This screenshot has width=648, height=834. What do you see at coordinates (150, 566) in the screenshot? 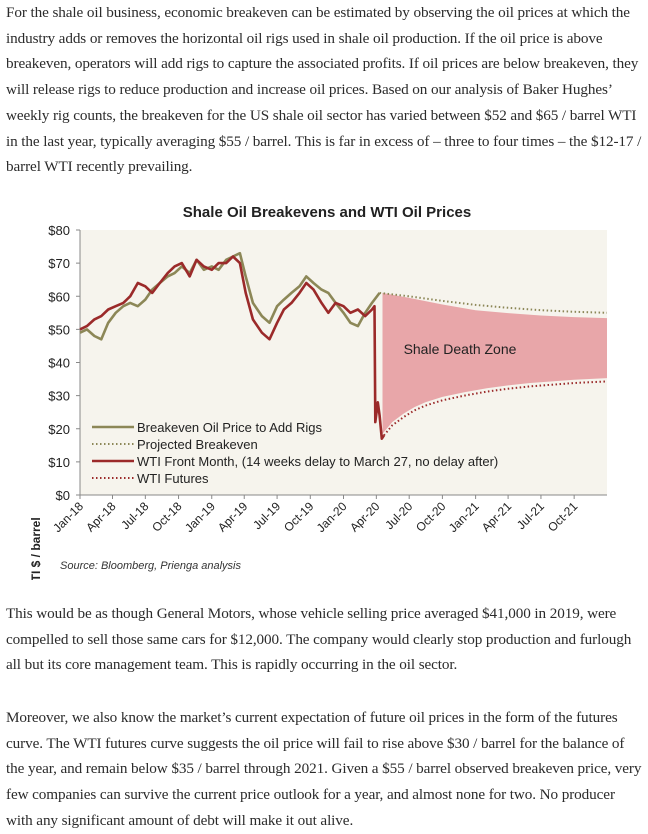
I see `chart-source: Source: Bloomberg, Prienga analysis` at bounding box center [150, 566].